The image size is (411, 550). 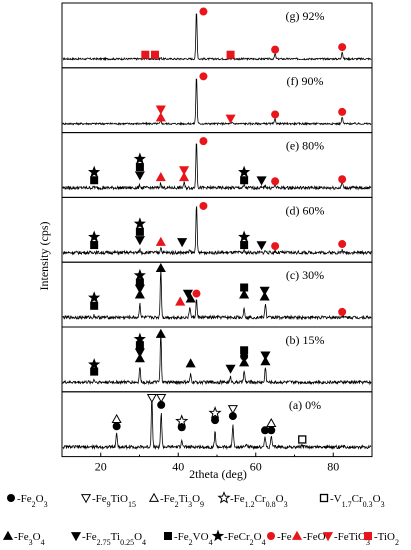 I want to click on legend-item: -Fe2.75Ti0.25O4, so click(x=108, y=539).